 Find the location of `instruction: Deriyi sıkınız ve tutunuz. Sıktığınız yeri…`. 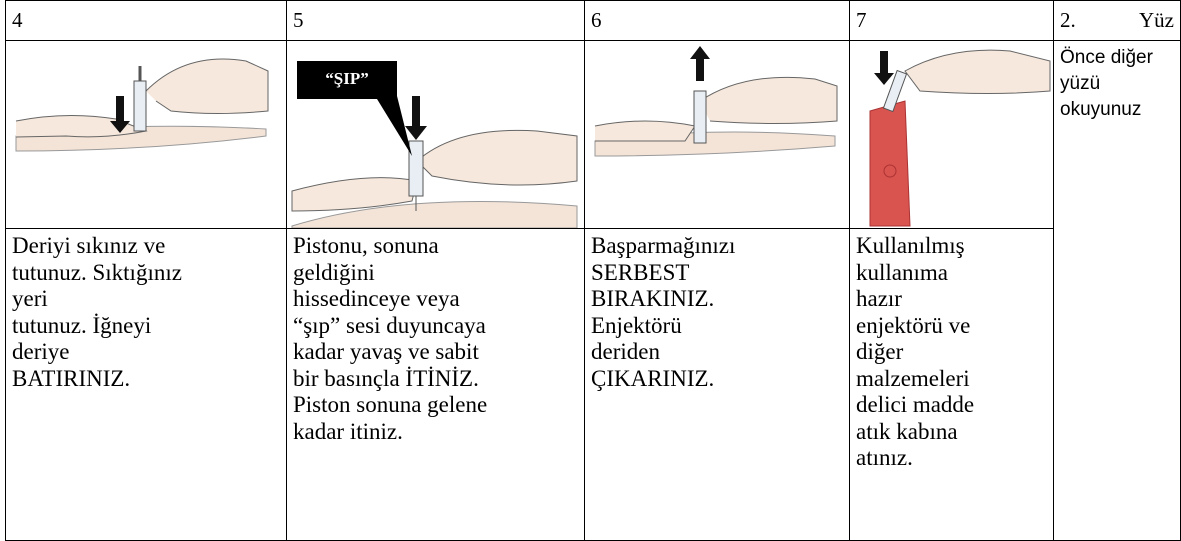

instruction: Deriyi sıkınız ve tutunuz. Sıktığınız yeri… is located at coordinates (146, 384).